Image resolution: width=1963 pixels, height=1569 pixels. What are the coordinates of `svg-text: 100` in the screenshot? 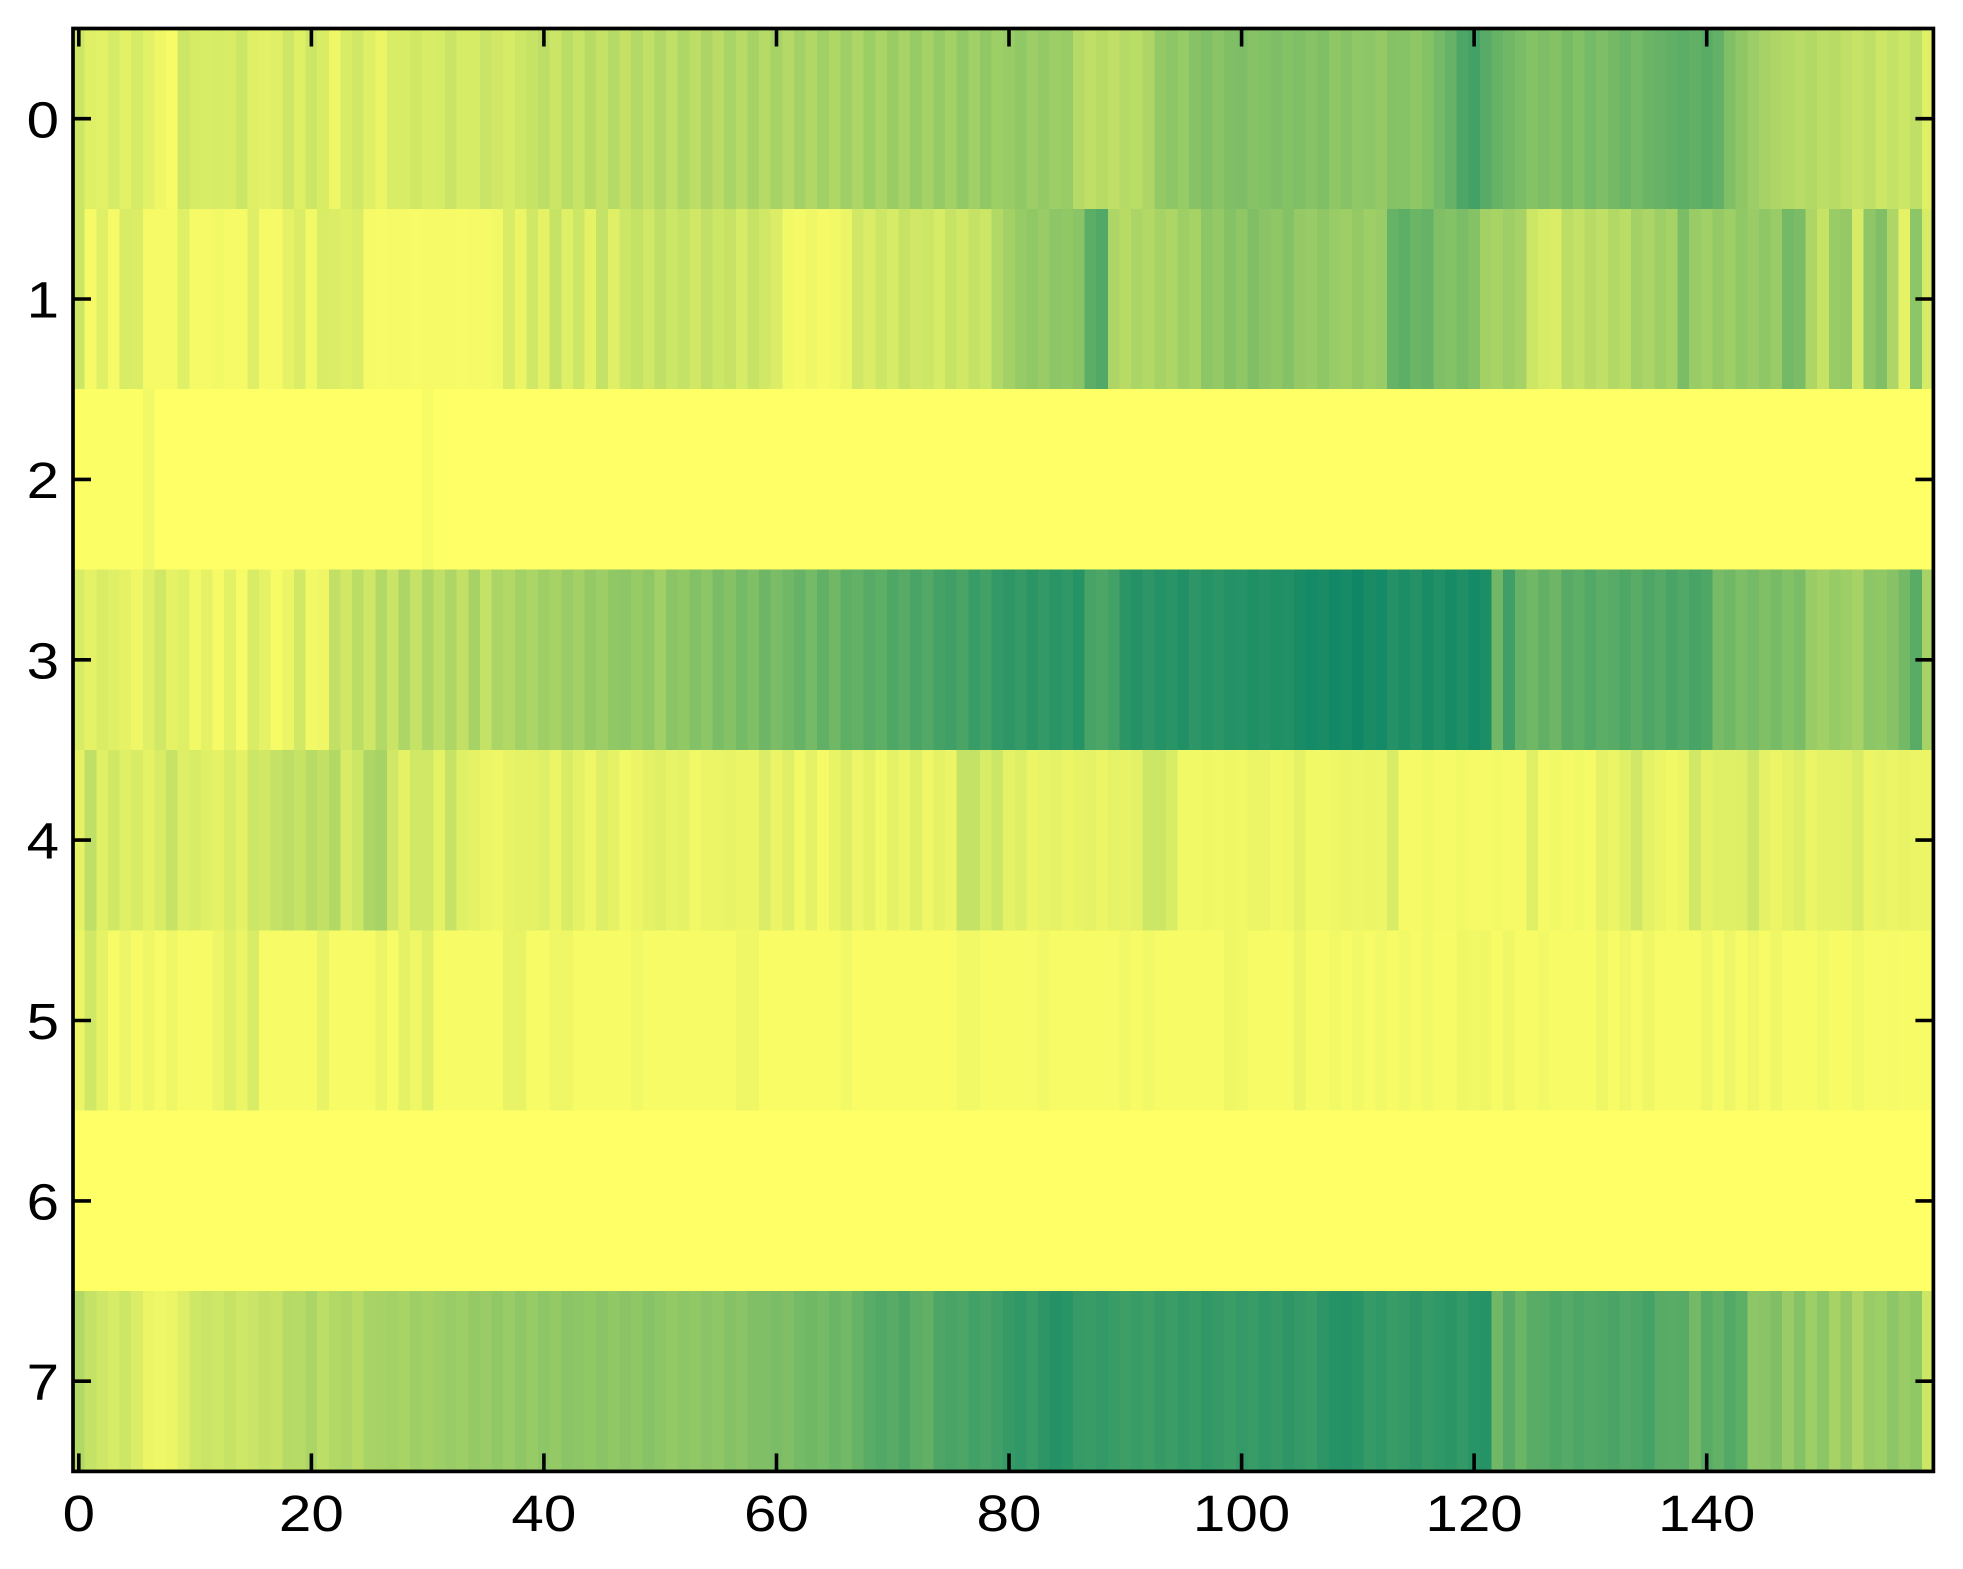 It's located at (1241, 1513).